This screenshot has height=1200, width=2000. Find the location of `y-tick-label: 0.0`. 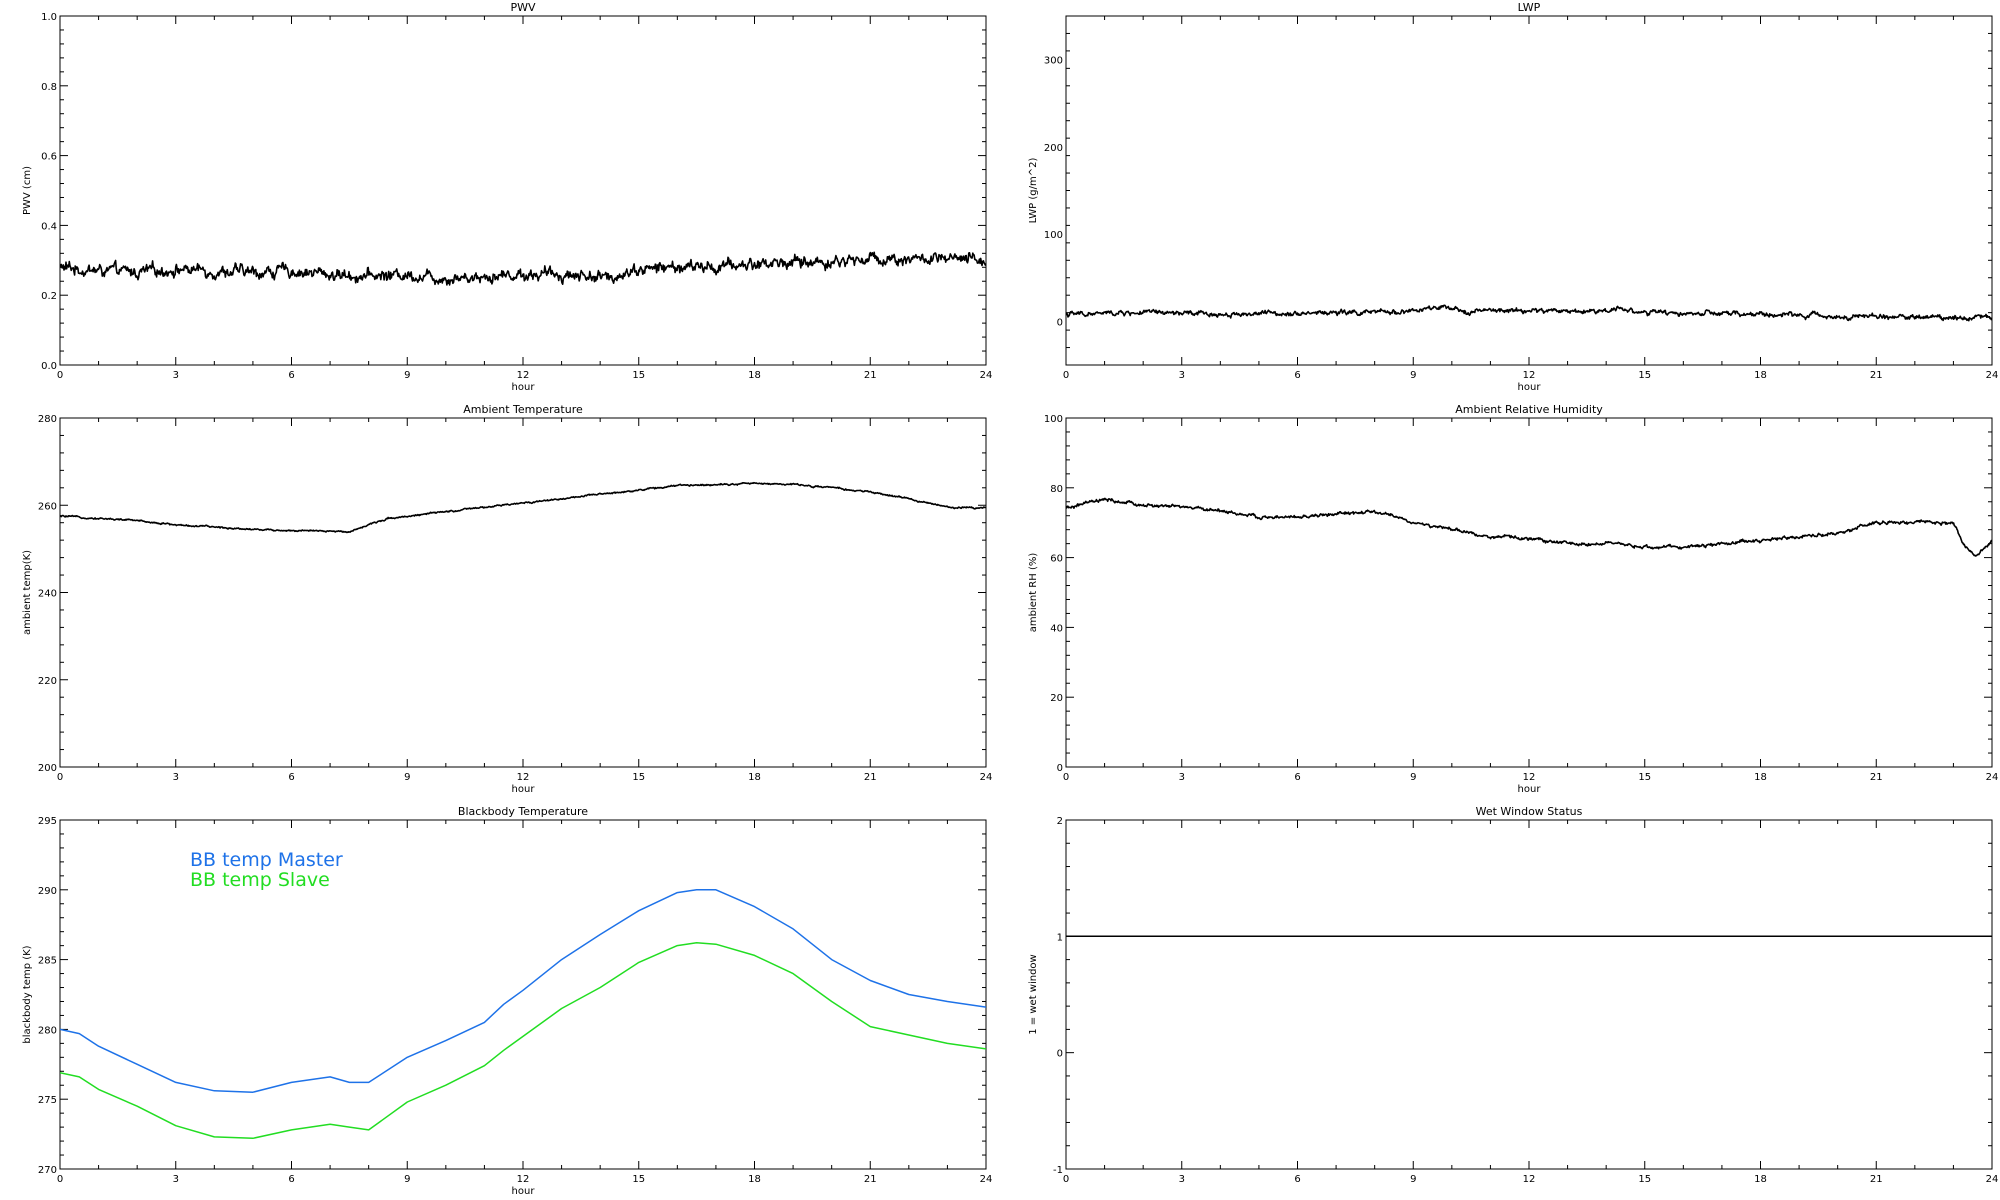

y-tick-label: 0.0 is located at coordinates (49, 366).